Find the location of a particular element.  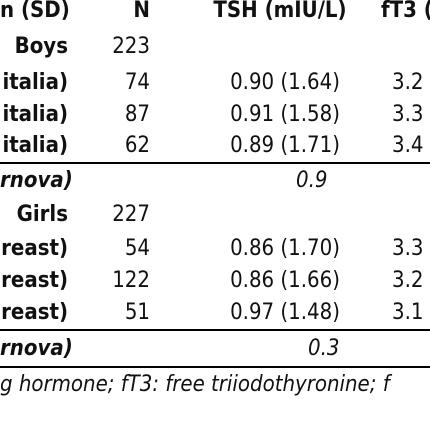

row-tsh: 0.86 (1.70) is located at coordinates (285, 248).